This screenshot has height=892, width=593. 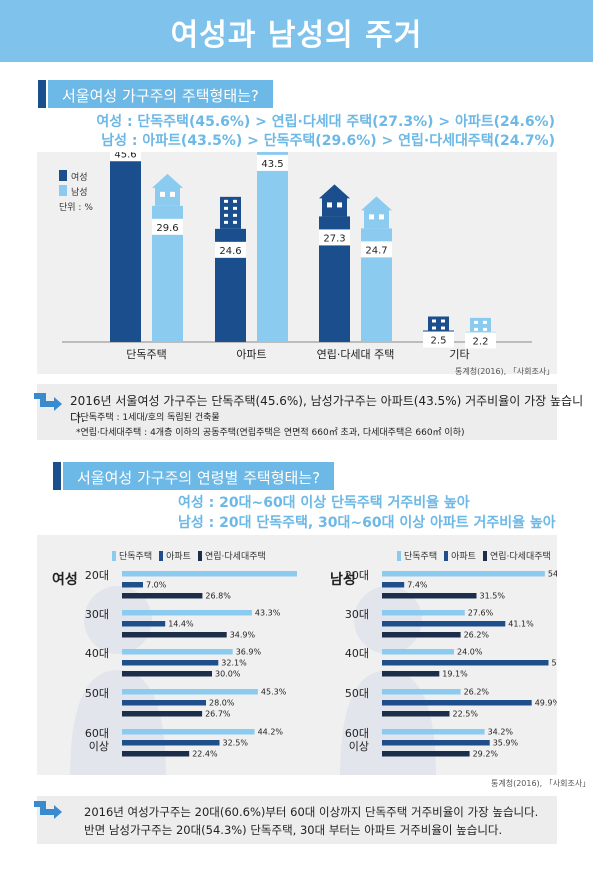 I want to click on legend-female-swatch, so click(x=63, y=175).